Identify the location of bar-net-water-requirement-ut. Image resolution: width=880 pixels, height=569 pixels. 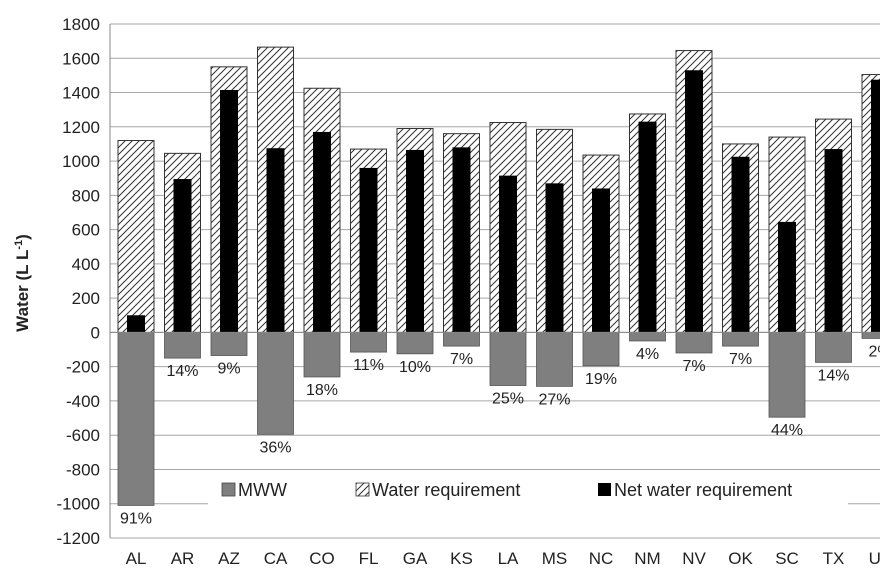
(875, 206).